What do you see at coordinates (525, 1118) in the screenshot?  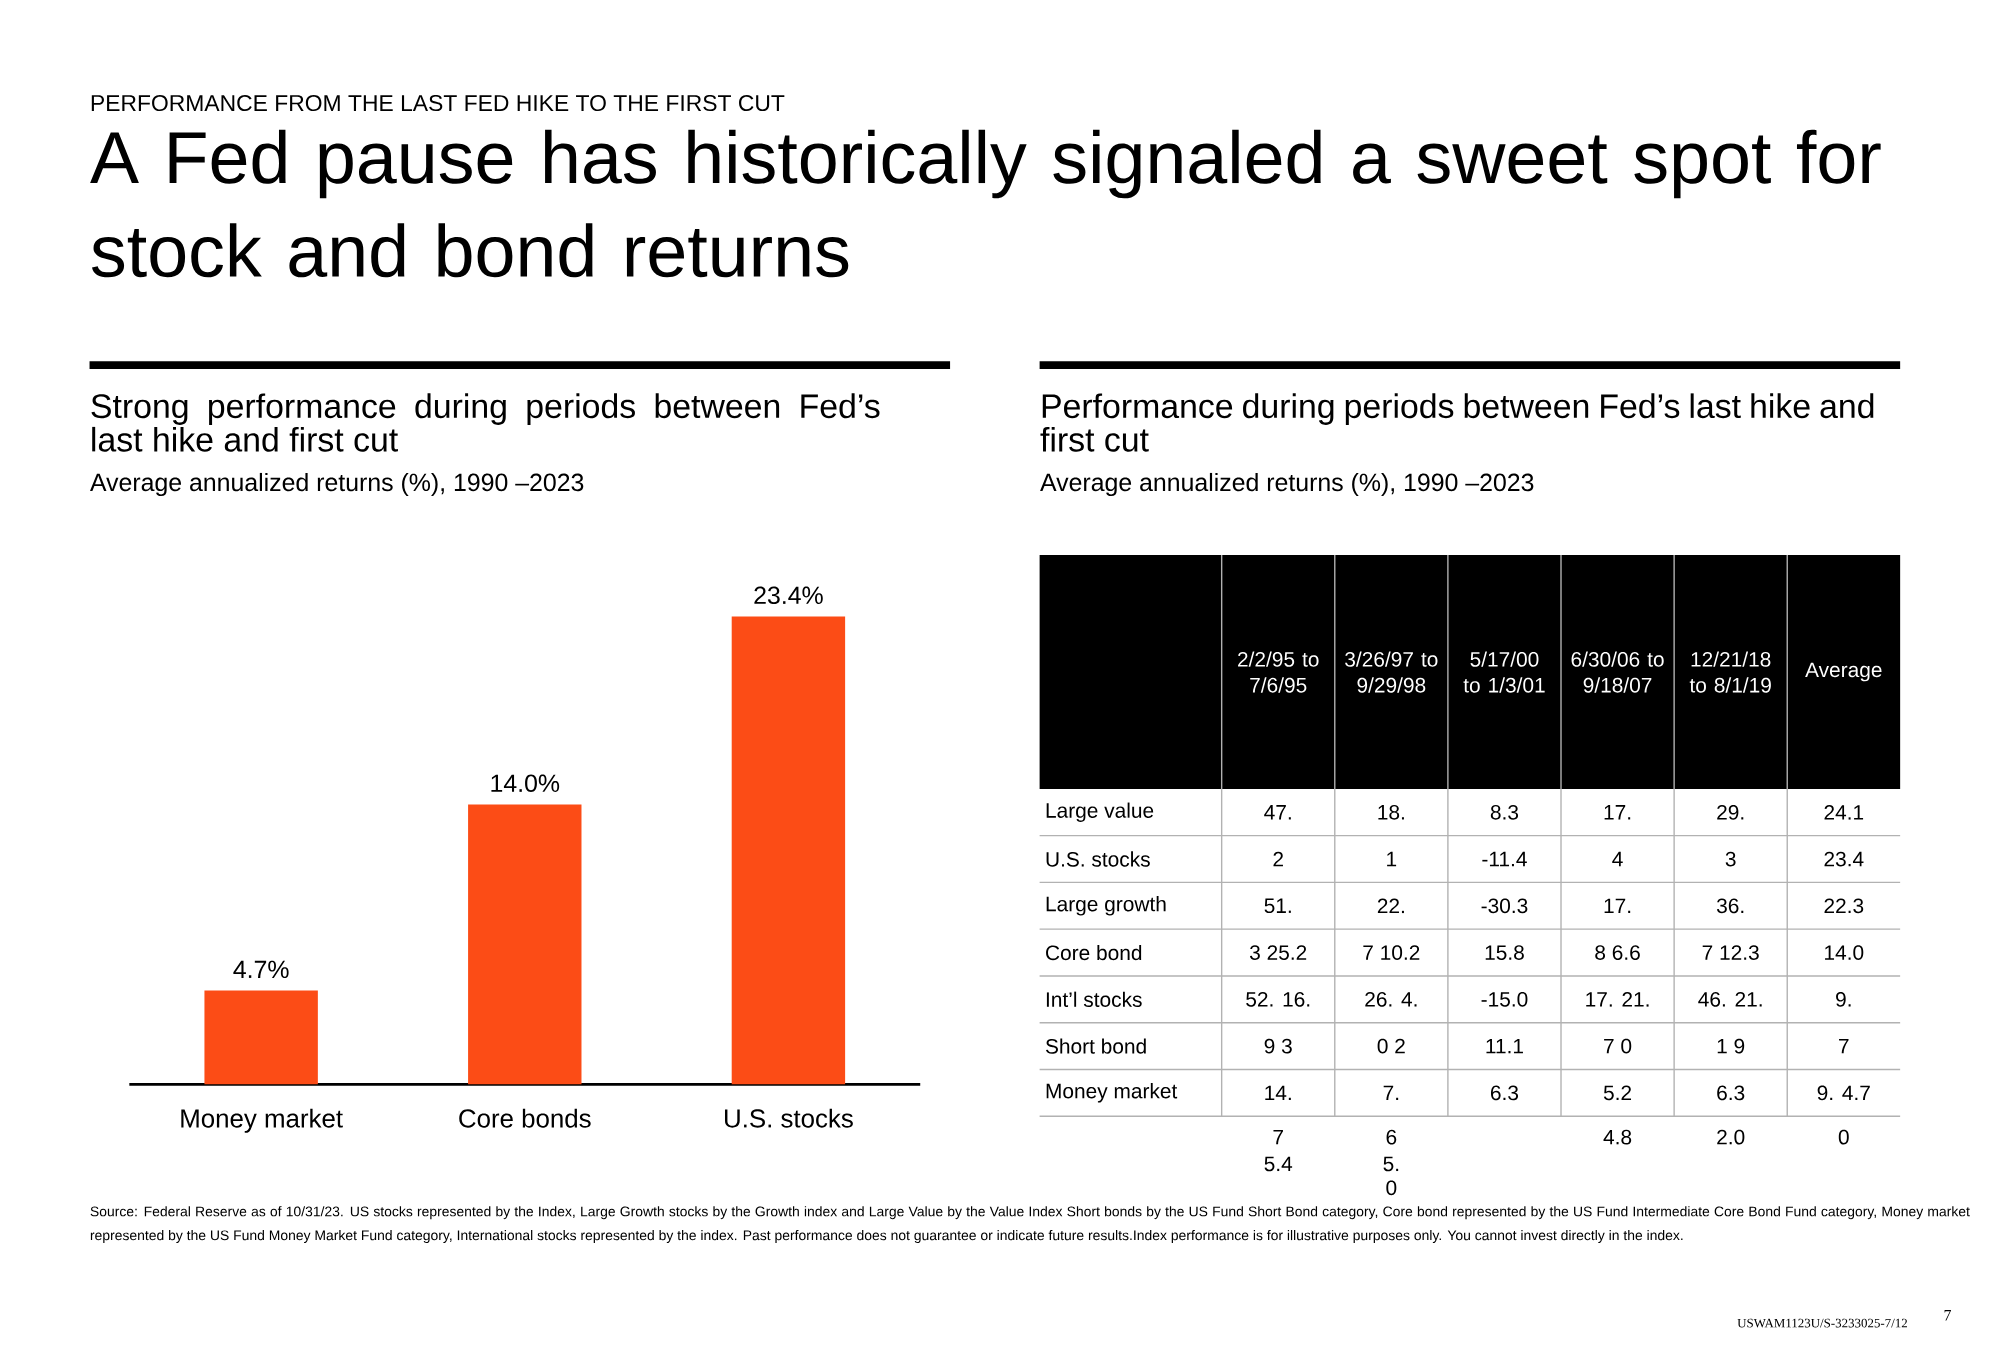 I see `x-tick-label: Core bonds` at bounding box center [525, 1118].